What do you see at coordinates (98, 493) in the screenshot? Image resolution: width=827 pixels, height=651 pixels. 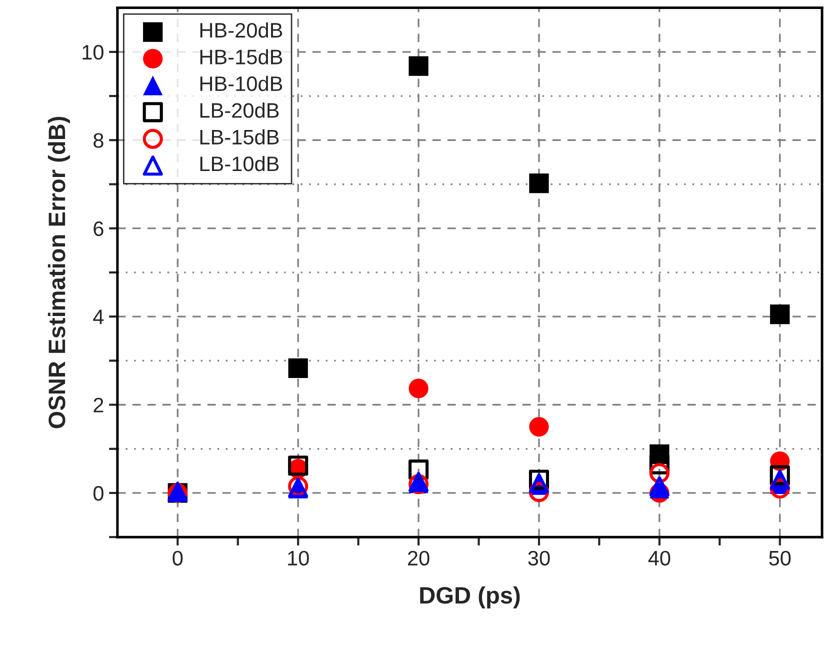 I see `y-tick-label: 0` at bounding box center [98, 493].